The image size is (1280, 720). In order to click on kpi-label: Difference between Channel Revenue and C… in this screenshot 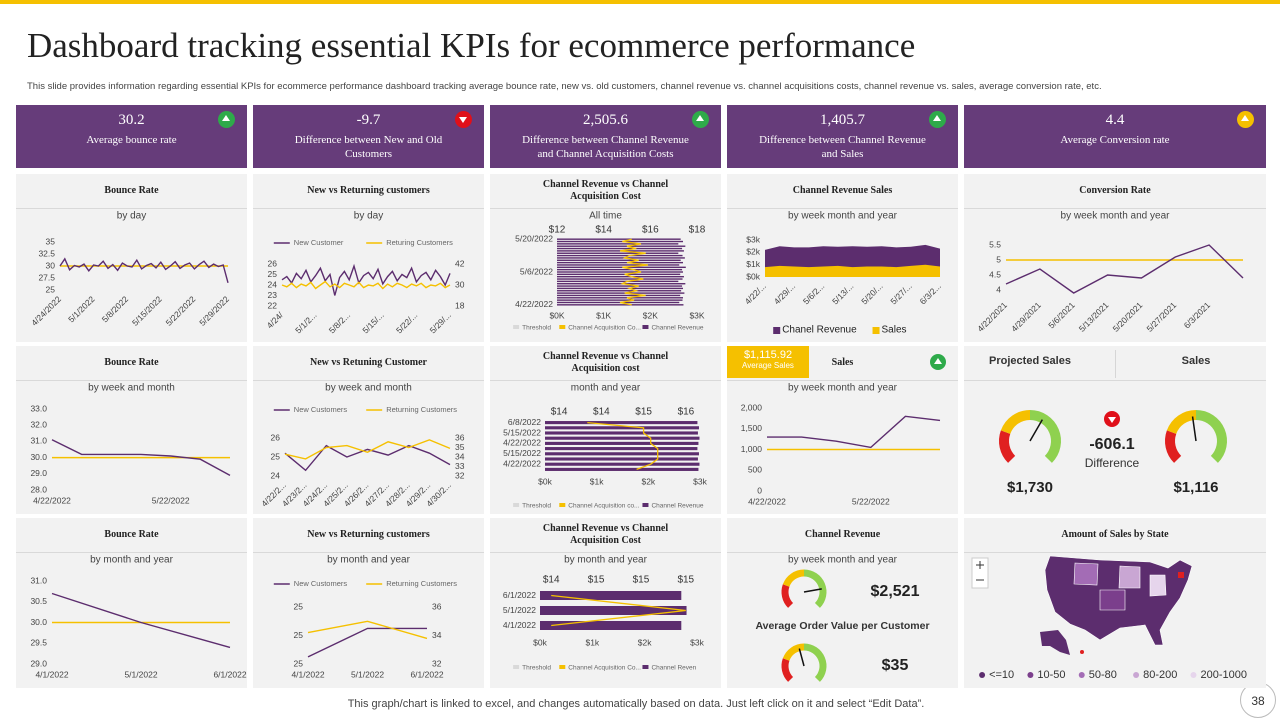, I will do `click(605, 147)`.